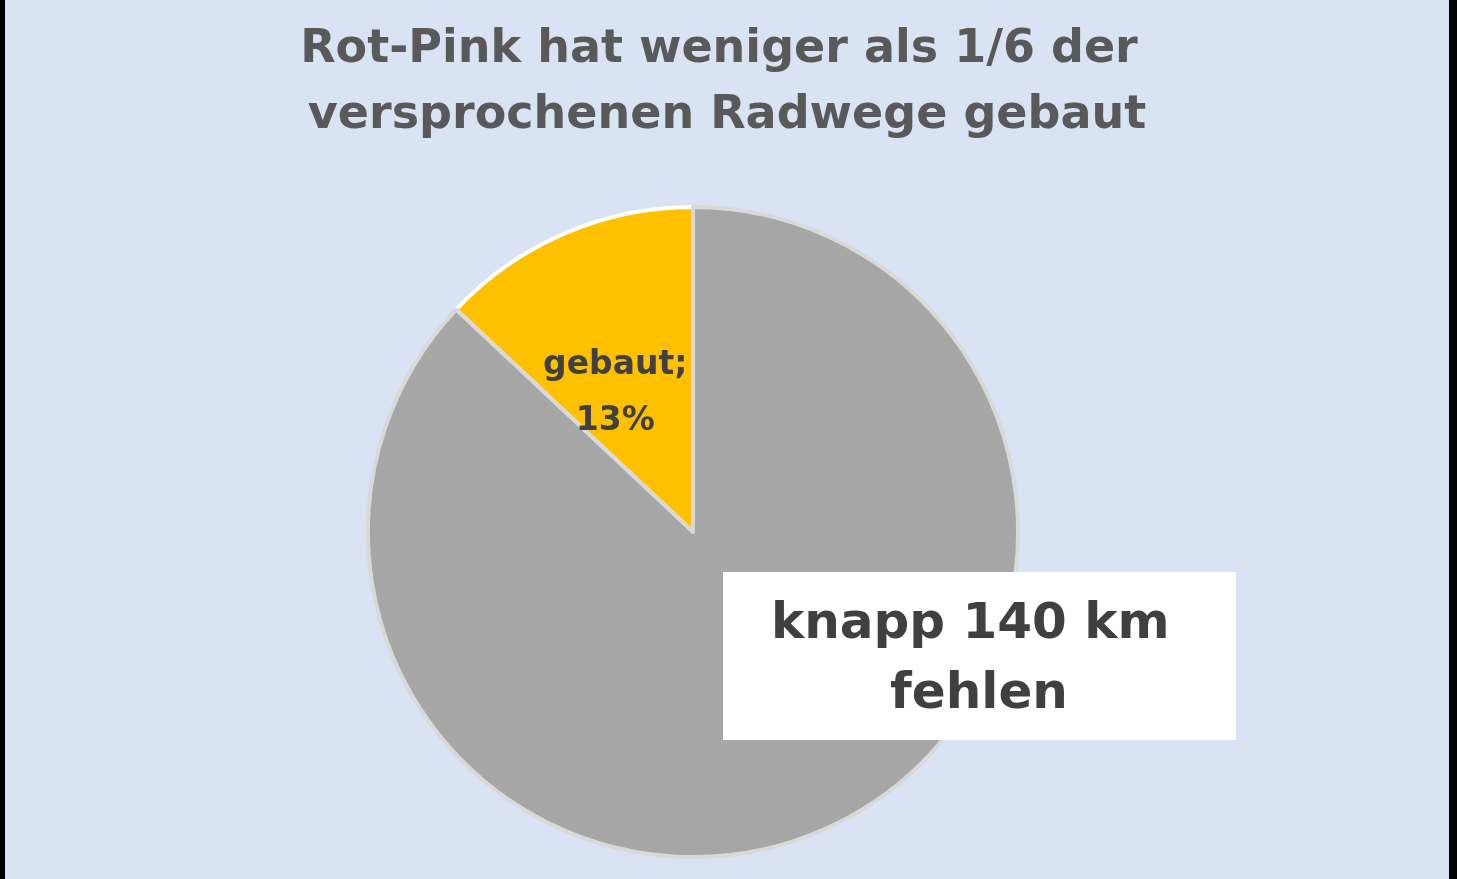  What do you see at coordinates (727, 79) in the screenshot?
I see `chart-title: Rot-Pink hat weniger als 1/6 der versprochenen Radwege gebaut` at bounding box center [727, 79].